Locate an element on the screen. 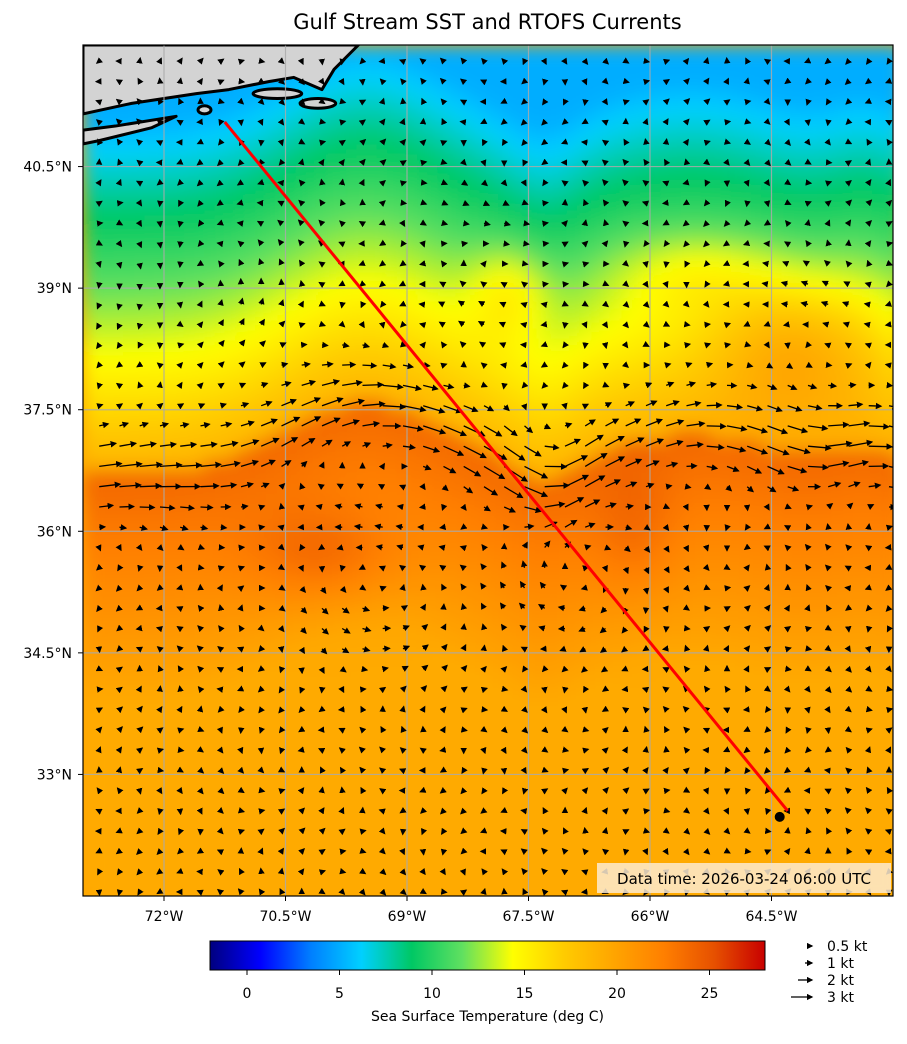  colorbar-tick-label: 20 is located at coordinates (617, 994).